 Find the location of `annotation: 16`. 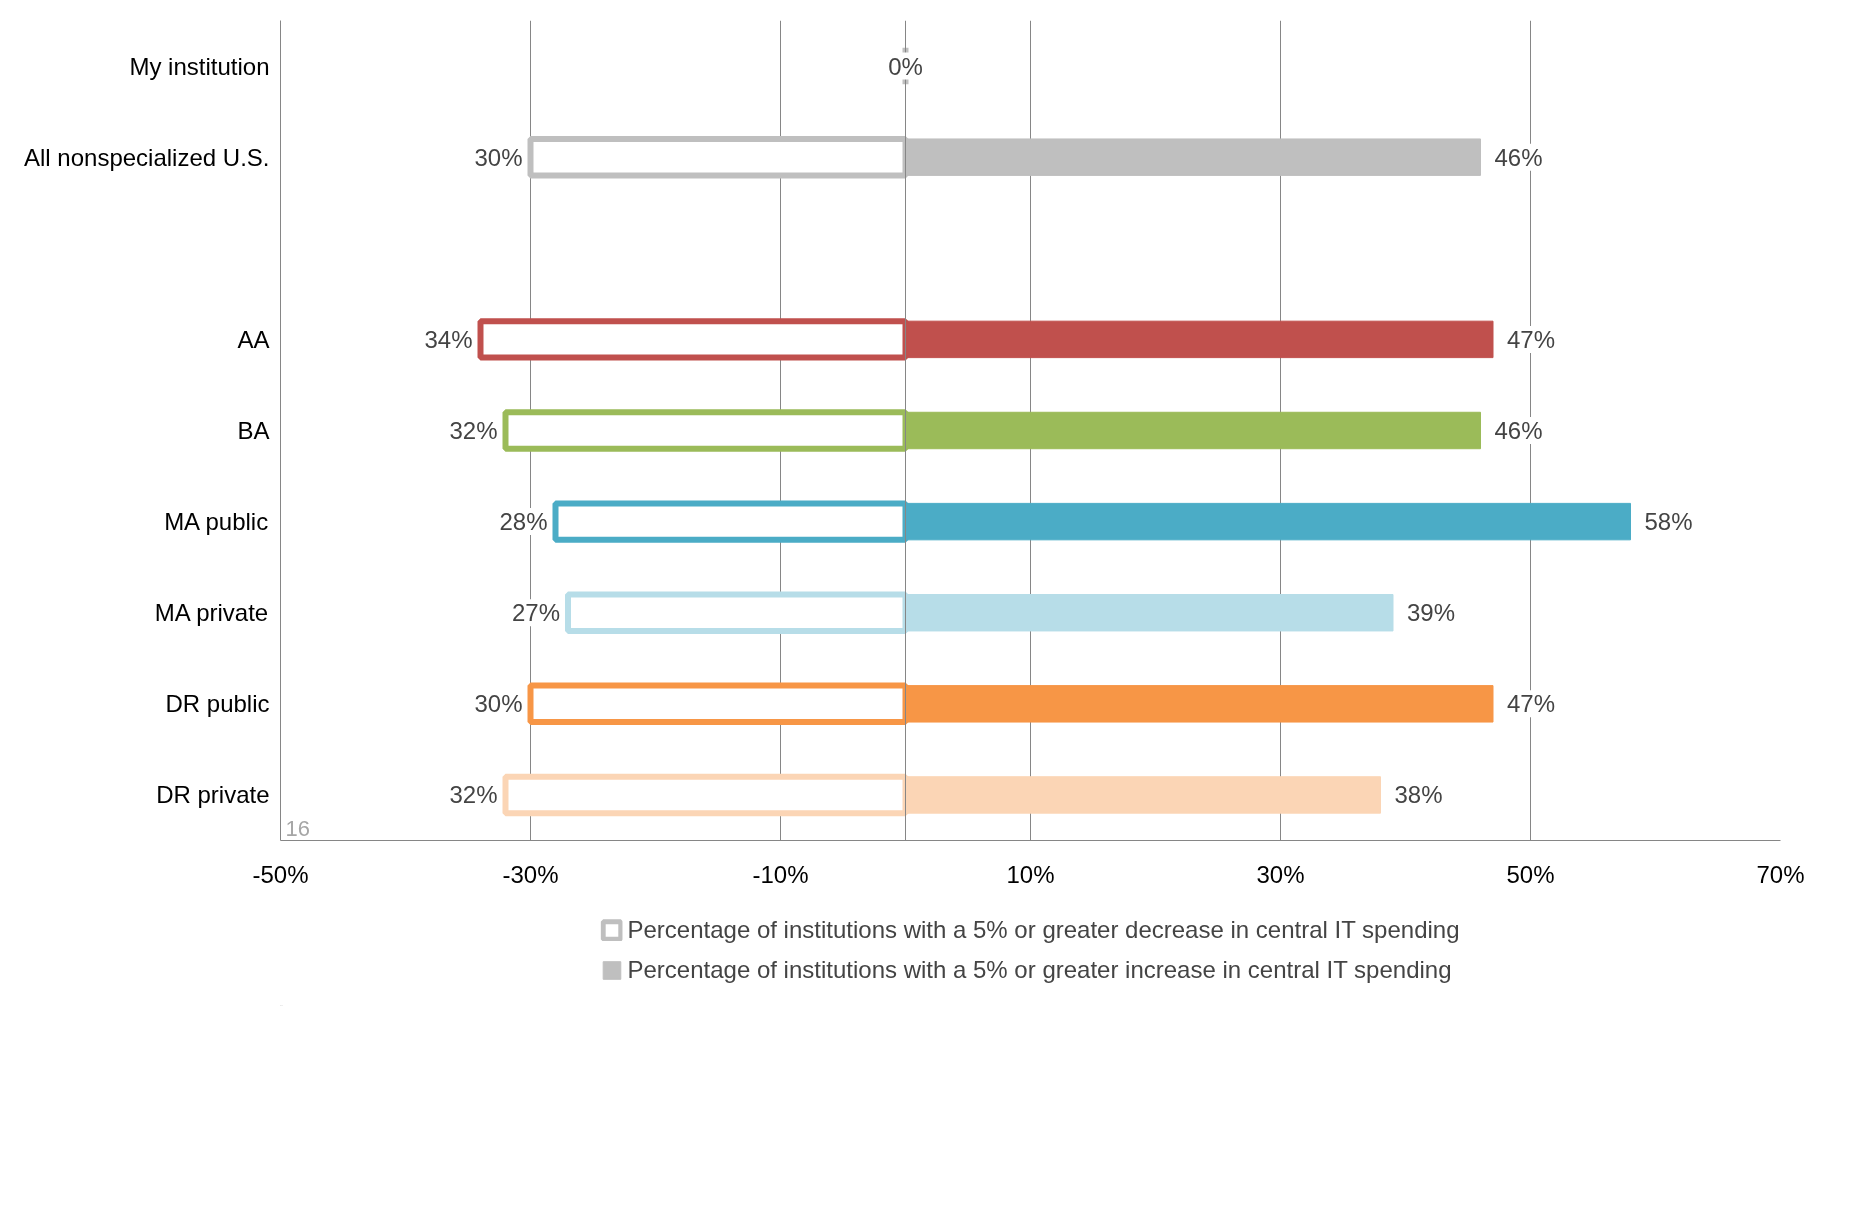

annotation: 16 is located at coordinates (297, 828).